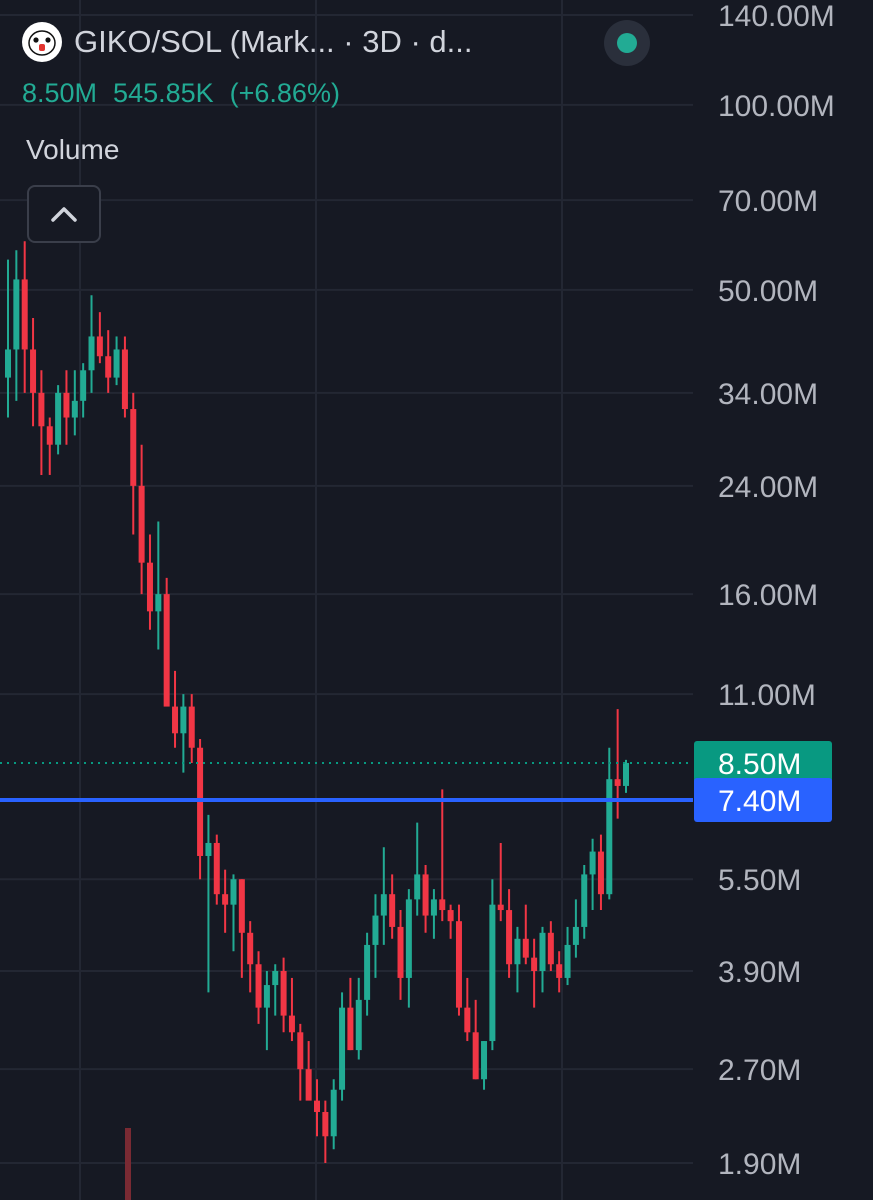 Image resolution: width=873 pixels, height=1200 pixels. What do you see at coordinates (189, 93) in the screenshot?
I see `price-summary: 8.50M 545.85K (+6.86%)` at bounding box center [189, 93].